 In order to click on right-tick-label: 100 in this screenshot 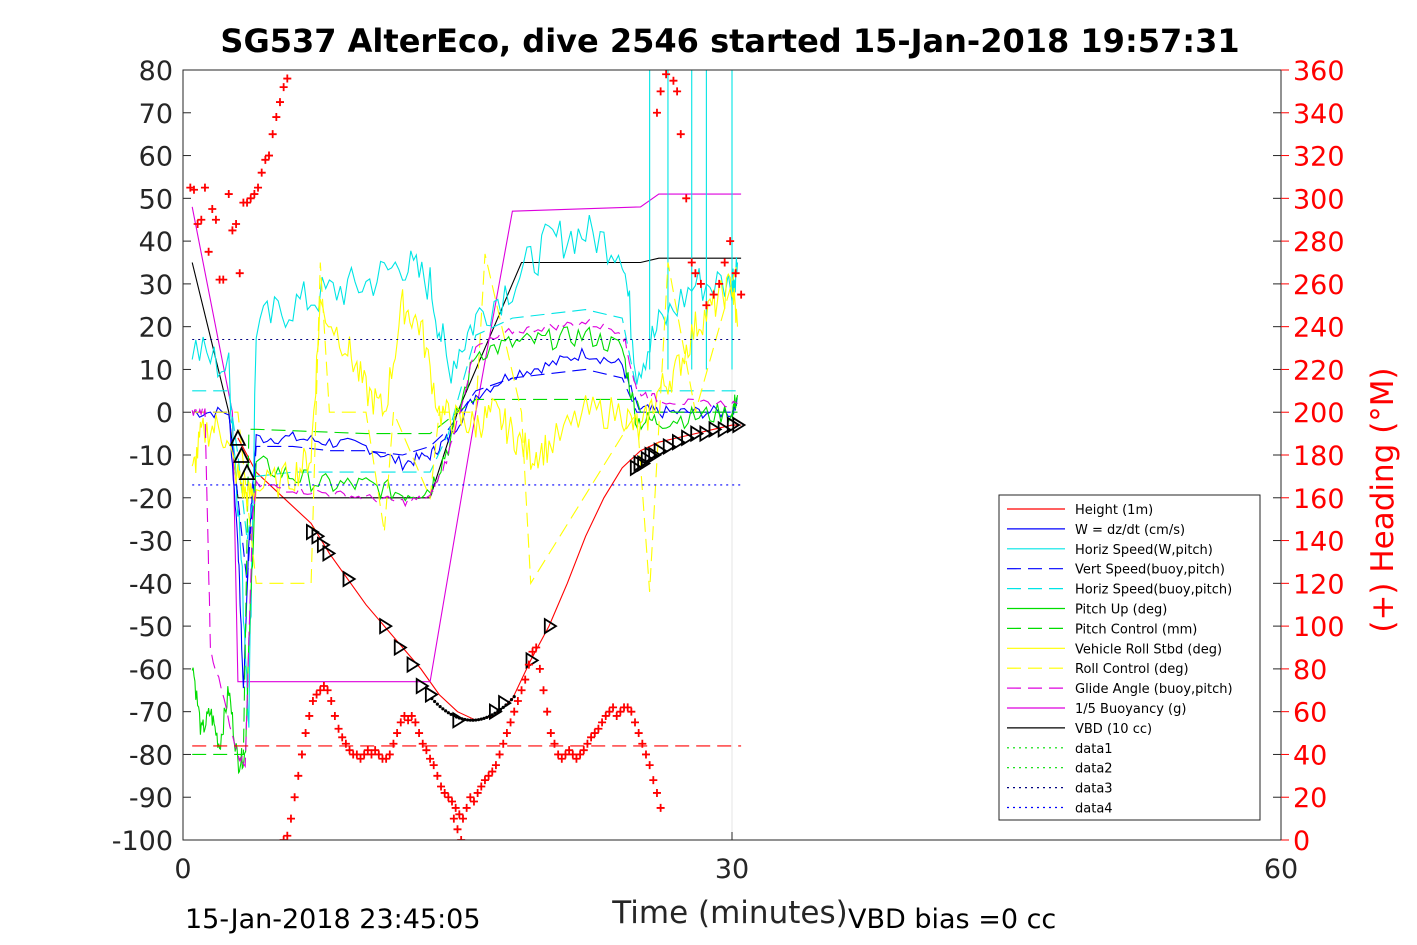, I will do `click(1319, 627)`.